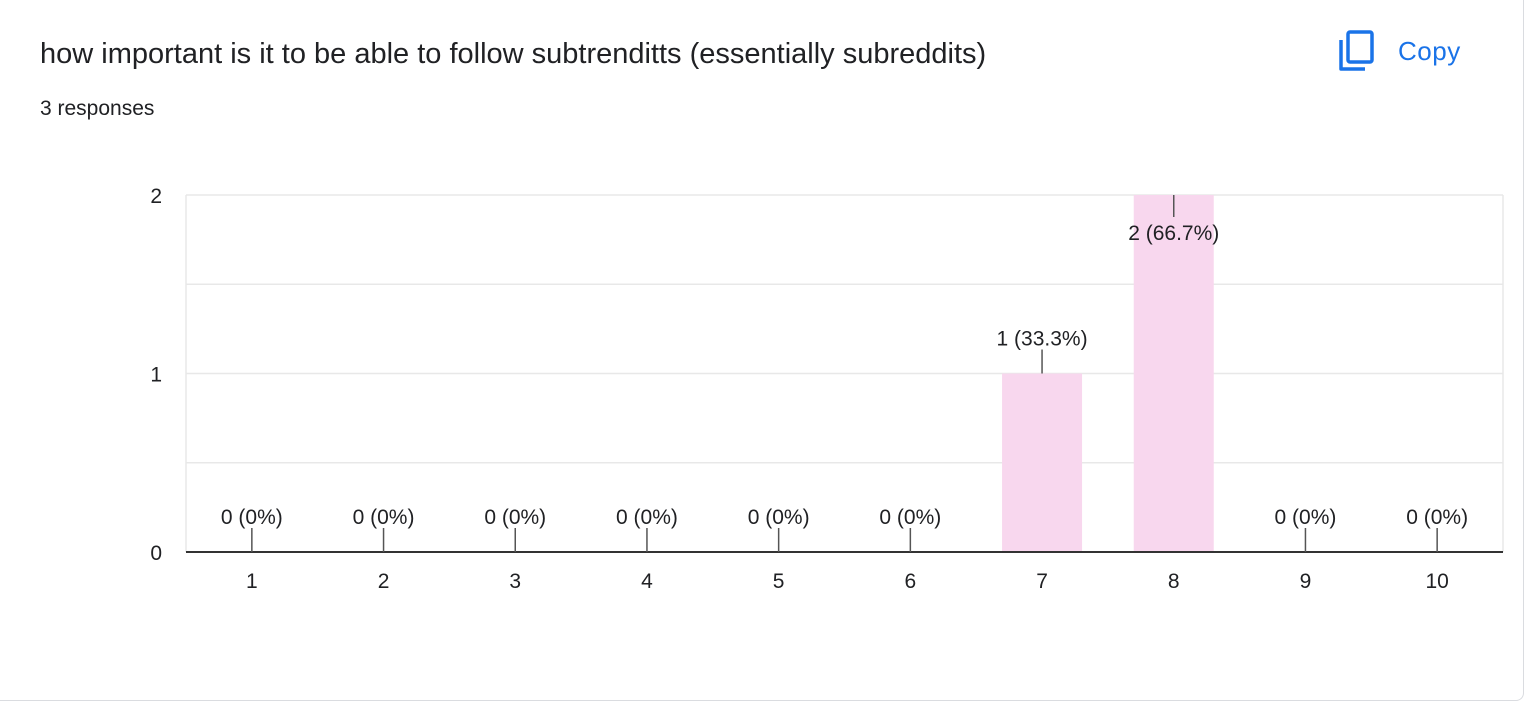  I want to click on x-tick-label: 7, so click(1042, 581).